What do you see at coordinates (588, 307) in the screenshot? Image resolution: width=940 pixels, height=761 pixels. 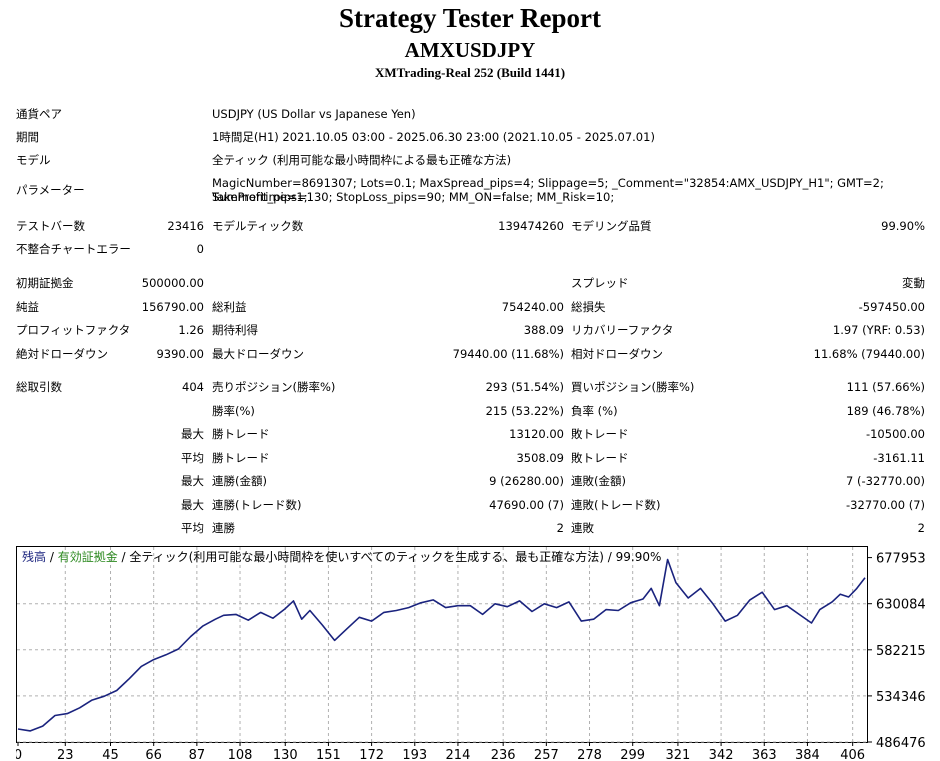 I see `gross-loss-label: 総損失` at bounding box center [588, 307].